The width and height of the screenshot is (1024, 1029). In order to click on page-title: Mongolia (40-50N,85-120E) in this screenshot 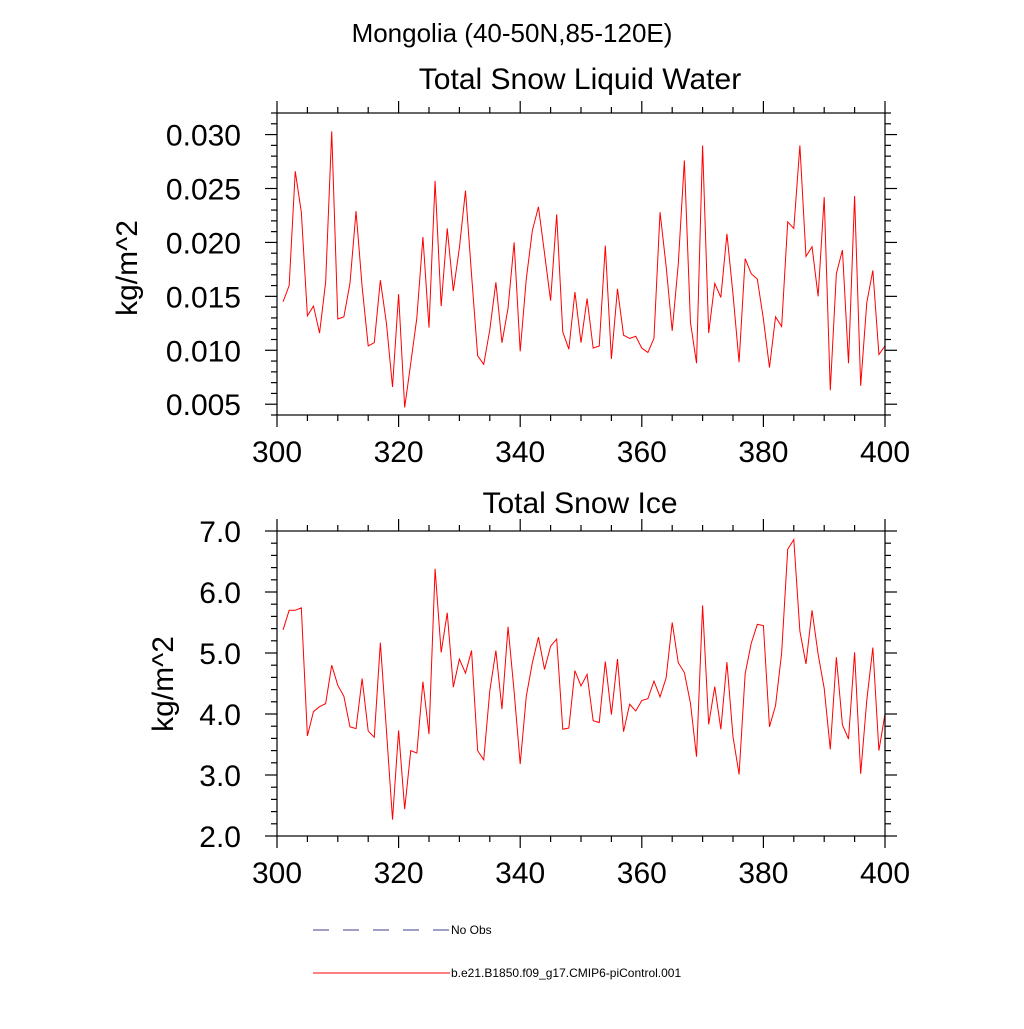, I will do `click(512, 33)`.